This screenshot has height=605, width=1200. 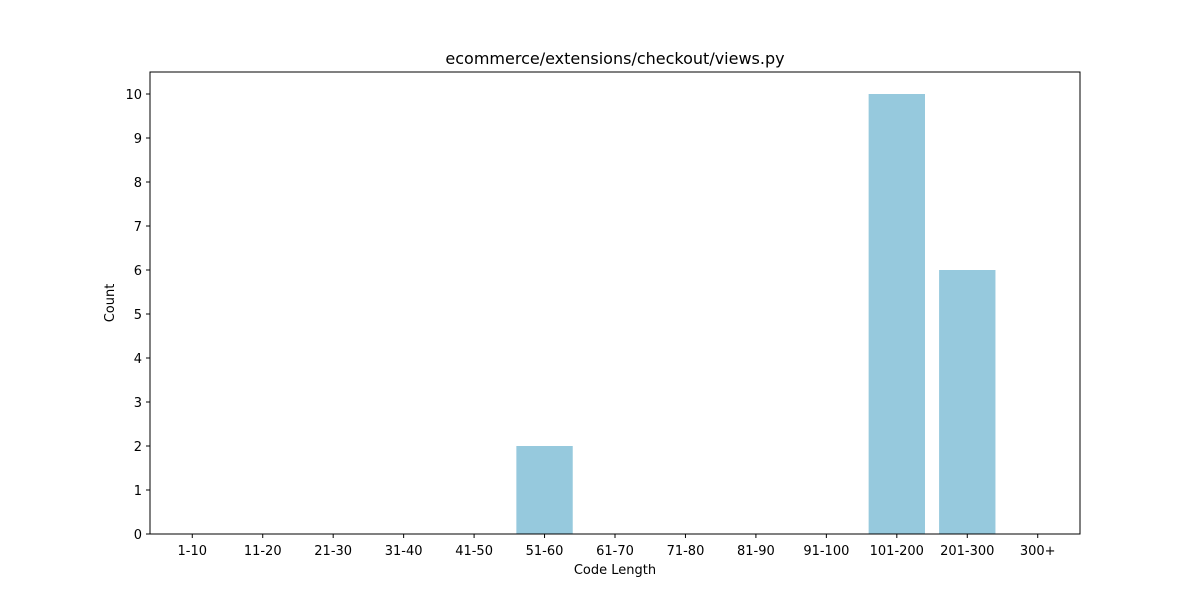 I want to click on x-tick-label: 81-90, so click(x=756, y=551).